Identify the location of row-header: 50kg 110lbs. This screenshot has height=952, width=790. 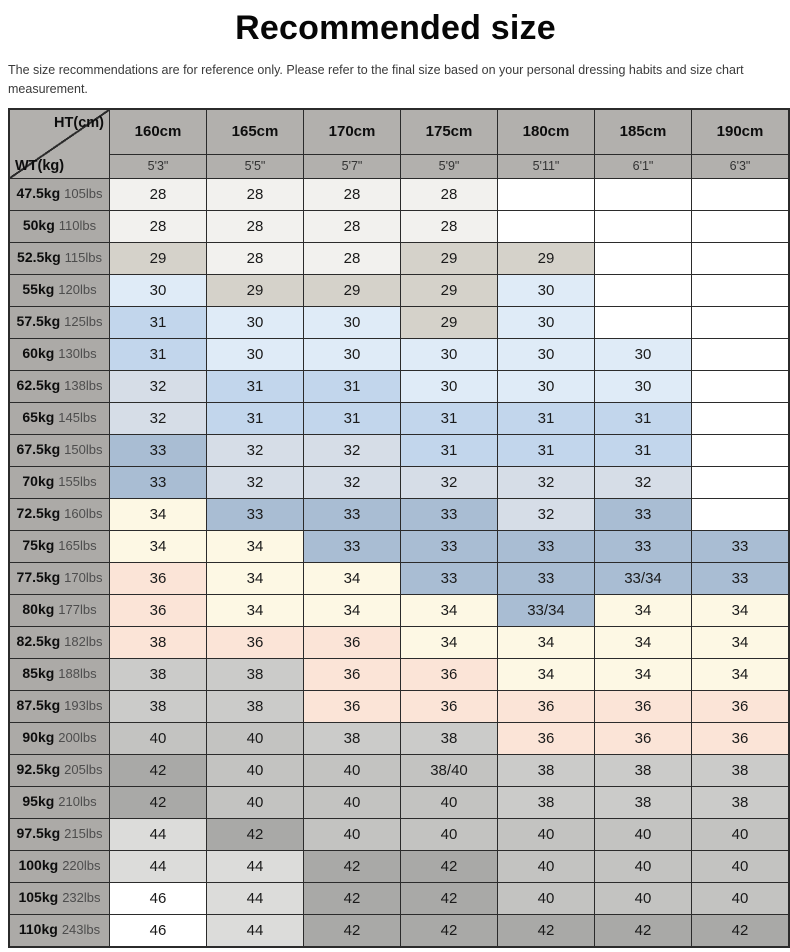
(59, 226).